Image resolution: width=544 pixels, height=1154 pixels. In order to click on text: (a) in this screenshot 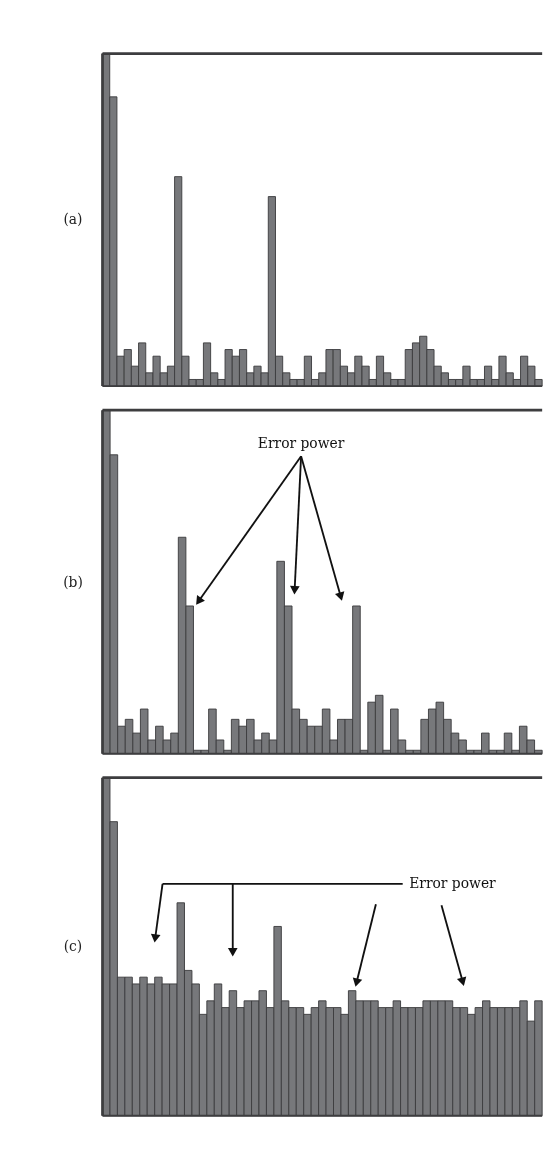, I will do `click(73, 219)`.